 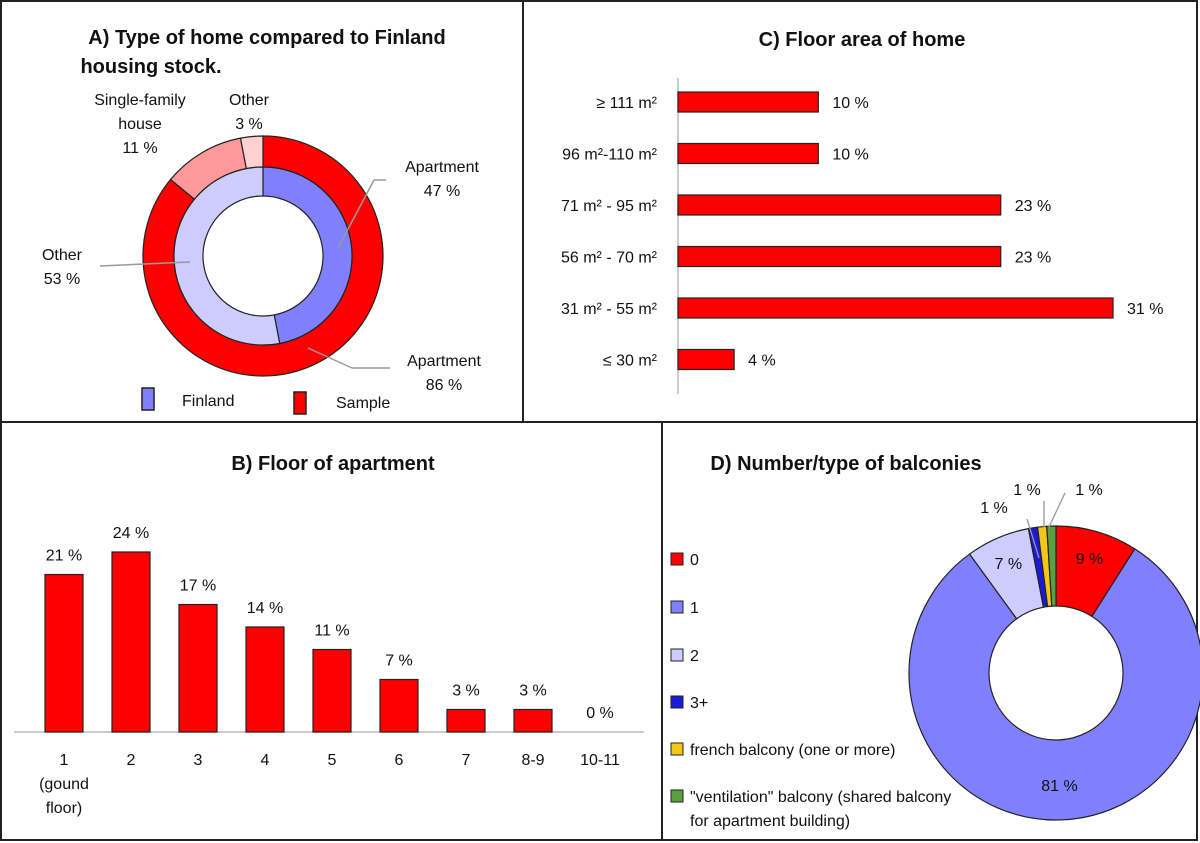 What do you see at coordinates (399, 760) in the screenshot?
I see `category-label: 6` at bounding box center [399, 760].